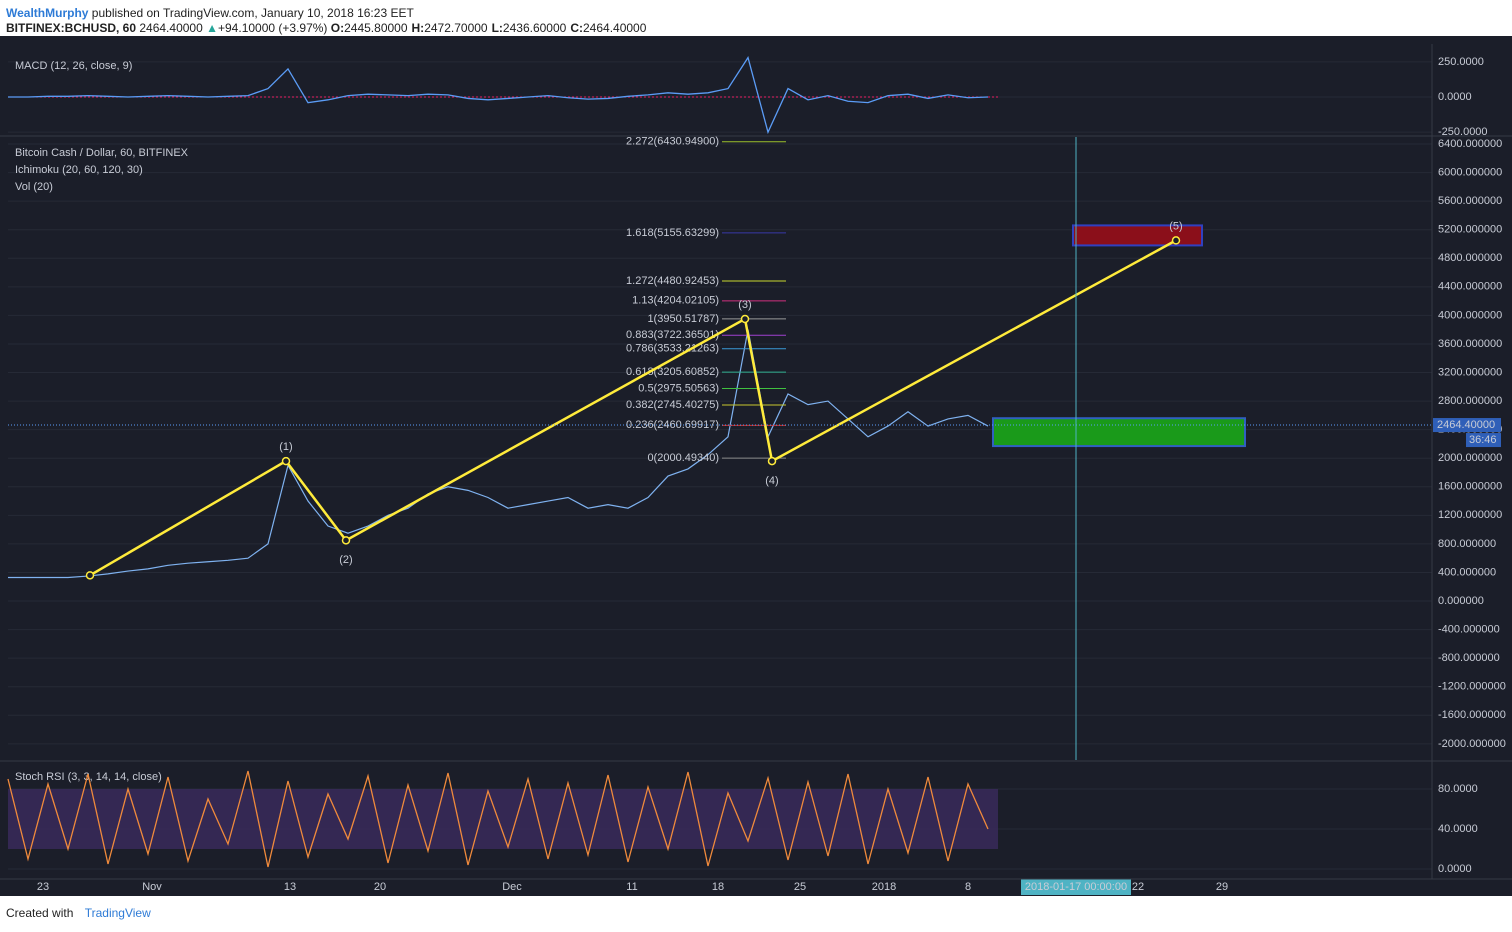 The image size is (1512, 932). I want to click on fib-label: 0.5(2975.50563), so click(678, 388).